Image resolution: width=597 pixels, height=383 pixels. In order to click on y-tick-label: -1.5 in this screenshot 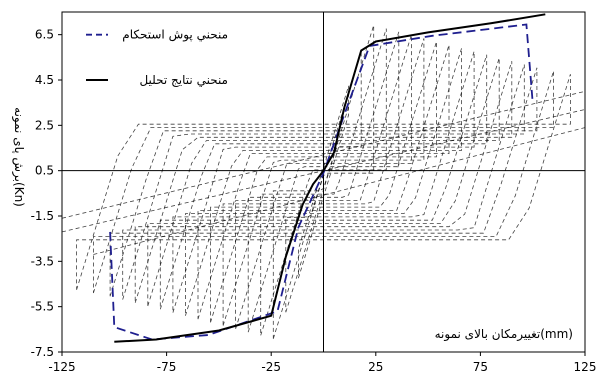, I will do `click(42, 216)`.